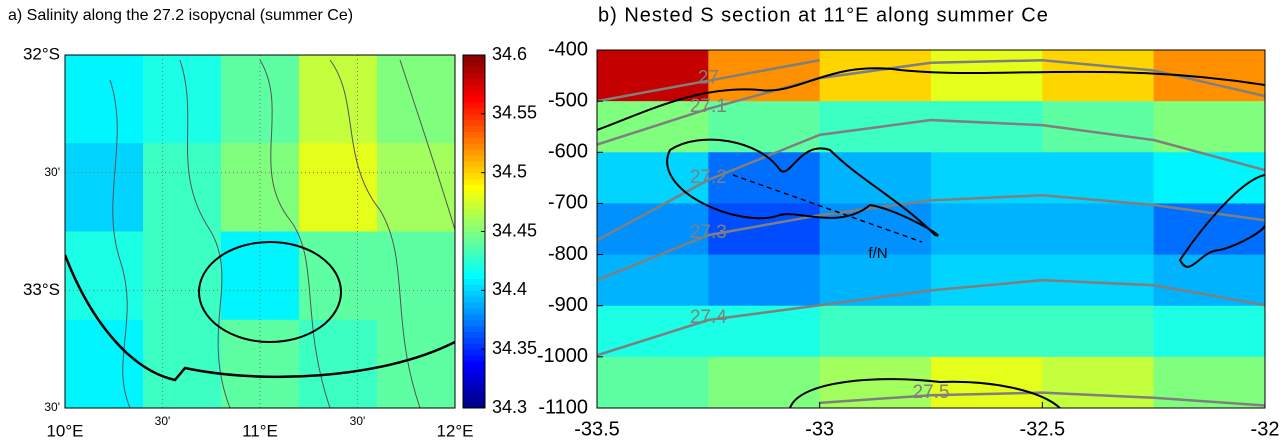  What do you see at coordinates (827, 208) in the screenshot?
I see `f-n-line` at bounding box center [827, 208].